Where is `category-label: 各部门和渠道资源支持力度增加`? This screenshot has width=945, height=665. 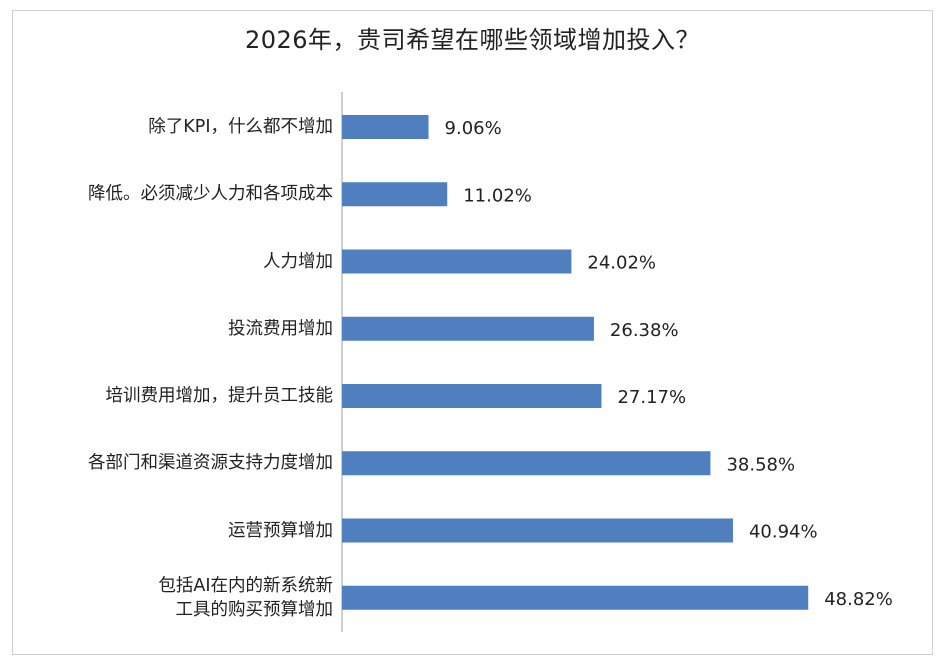
category-label: 各部门和渠道资源支持力度增加 is located at coordinates (210, 463).